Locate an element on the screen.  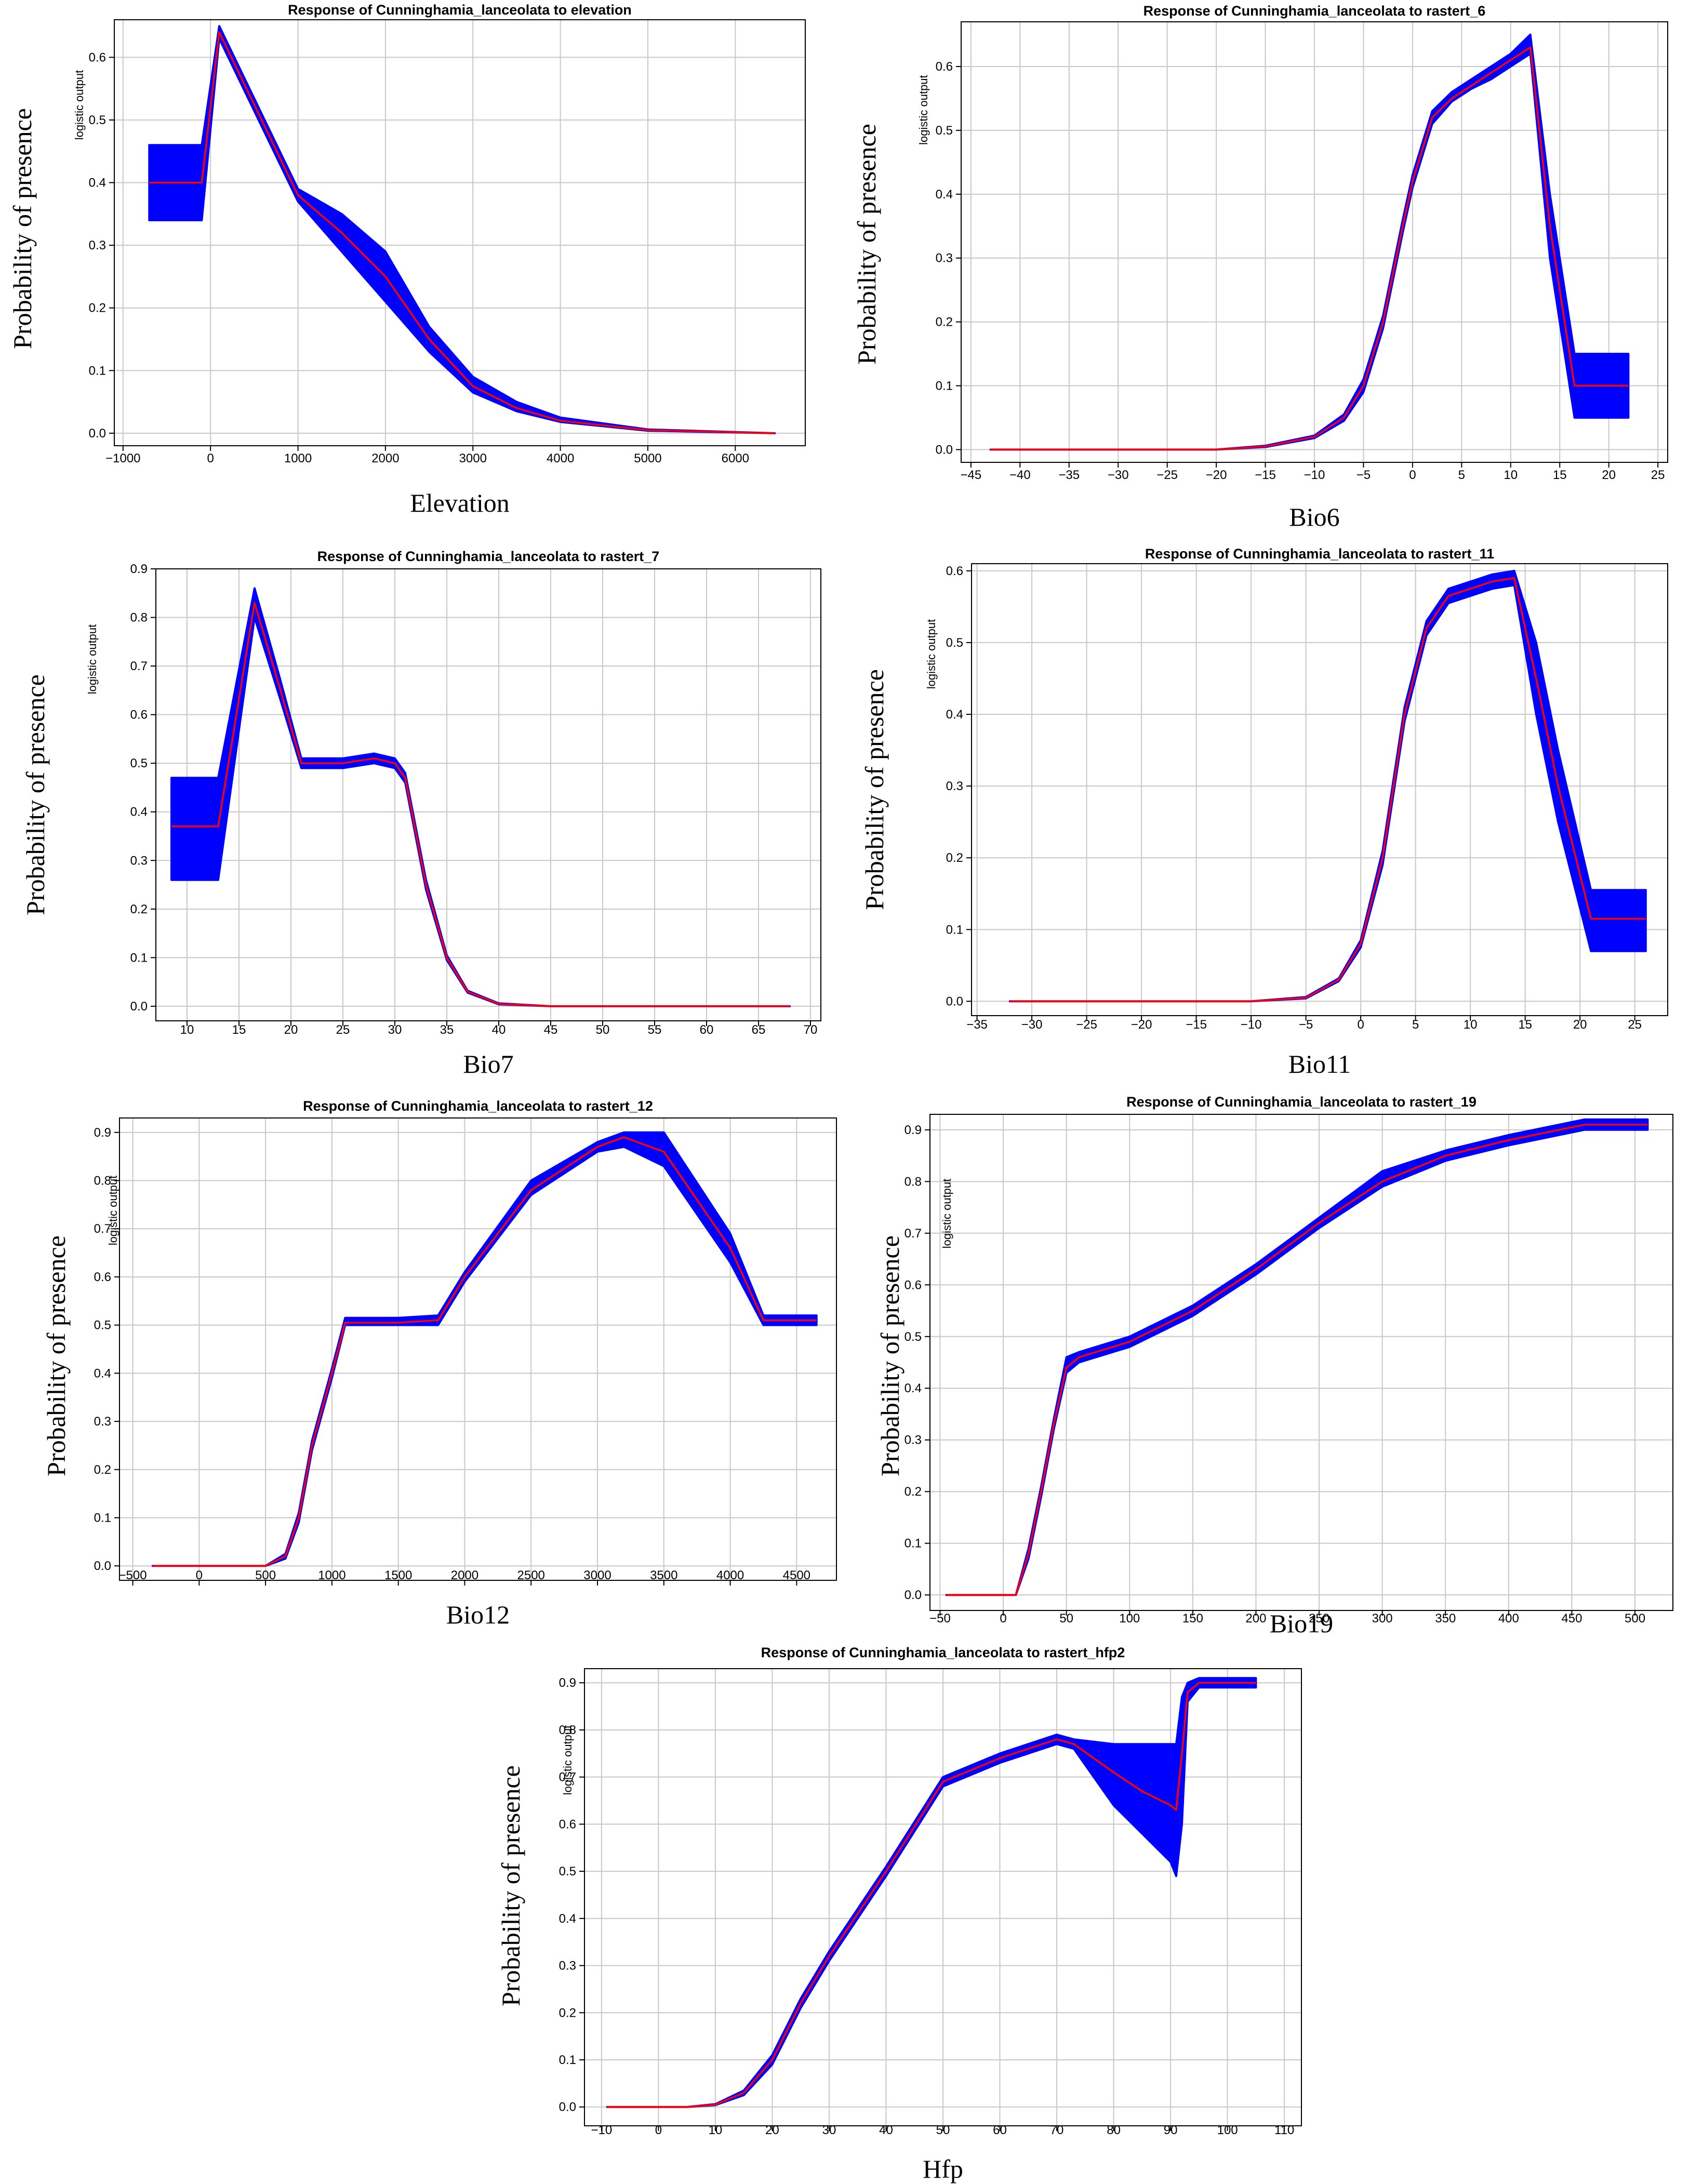
x-tick-label: −500 is located at coordinates (133, 1575).